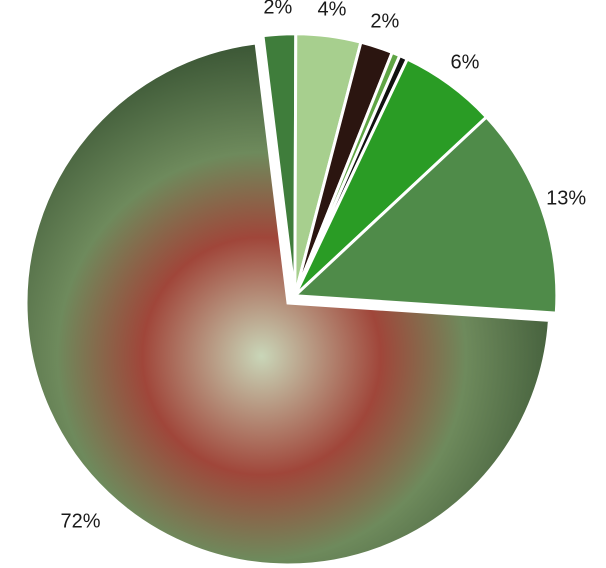  What do you see at coordinates (566, 198) in the screenshot?
I see `slice-label: 13%` at bounding box center [566, 198].